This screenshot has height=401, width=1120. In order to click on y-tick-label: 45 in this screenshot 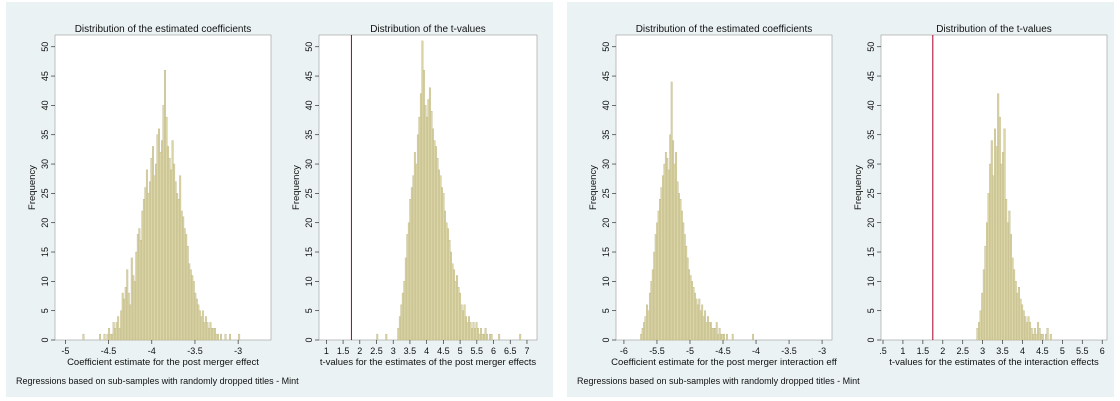, I will do `click(309, 76)`.